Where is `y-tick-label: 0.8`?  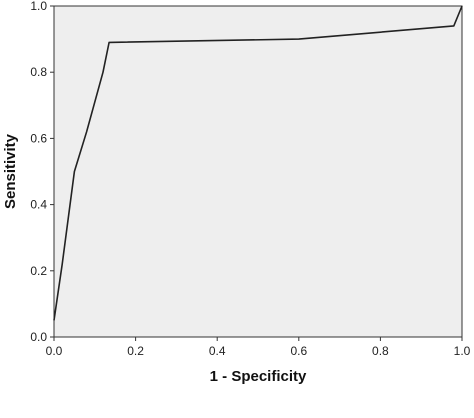
y-tick-label: 0.8 is located at coordinates (38, 72).